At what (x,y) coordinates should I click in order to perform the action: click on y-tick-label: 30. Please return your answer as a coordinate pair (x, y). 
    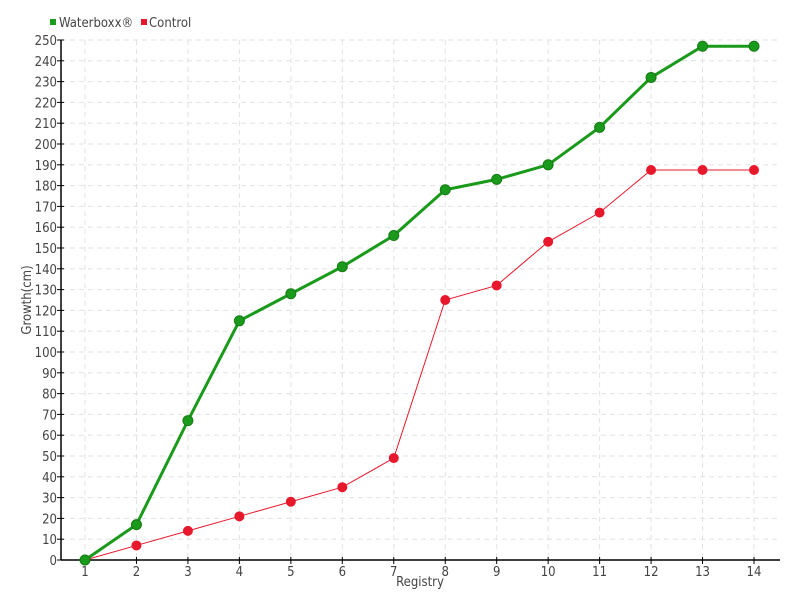
    Looking at the image, I should click on (49, 499).